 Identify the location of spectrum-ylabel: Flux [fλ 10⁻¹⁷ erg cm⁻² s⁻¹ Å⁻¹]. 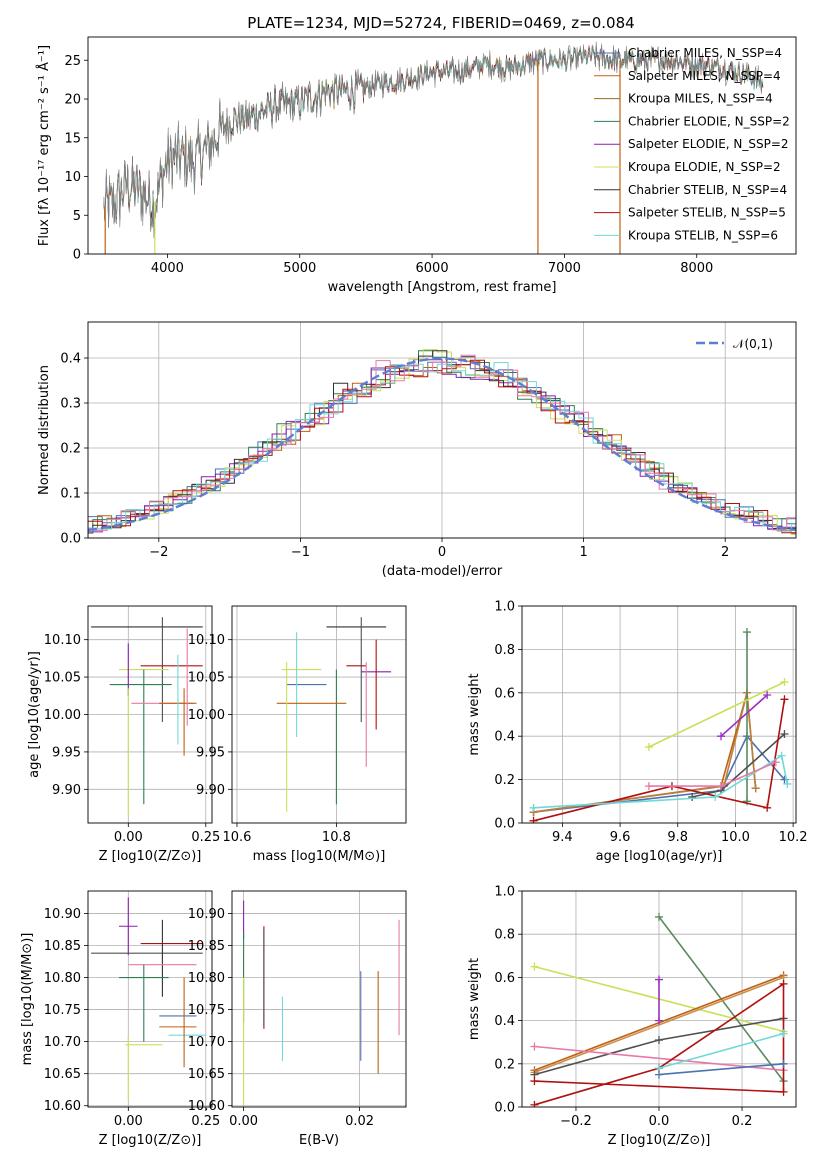
(44, 145).